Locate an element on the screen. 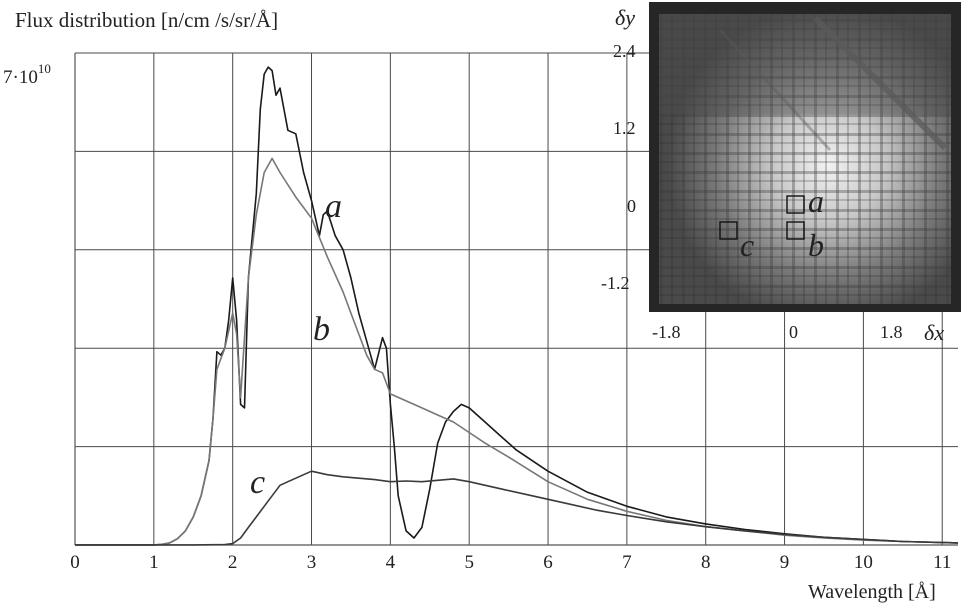 This screenshot has width=963, height=609. x-tick-label: 2 is located at coordinates (233, 562).